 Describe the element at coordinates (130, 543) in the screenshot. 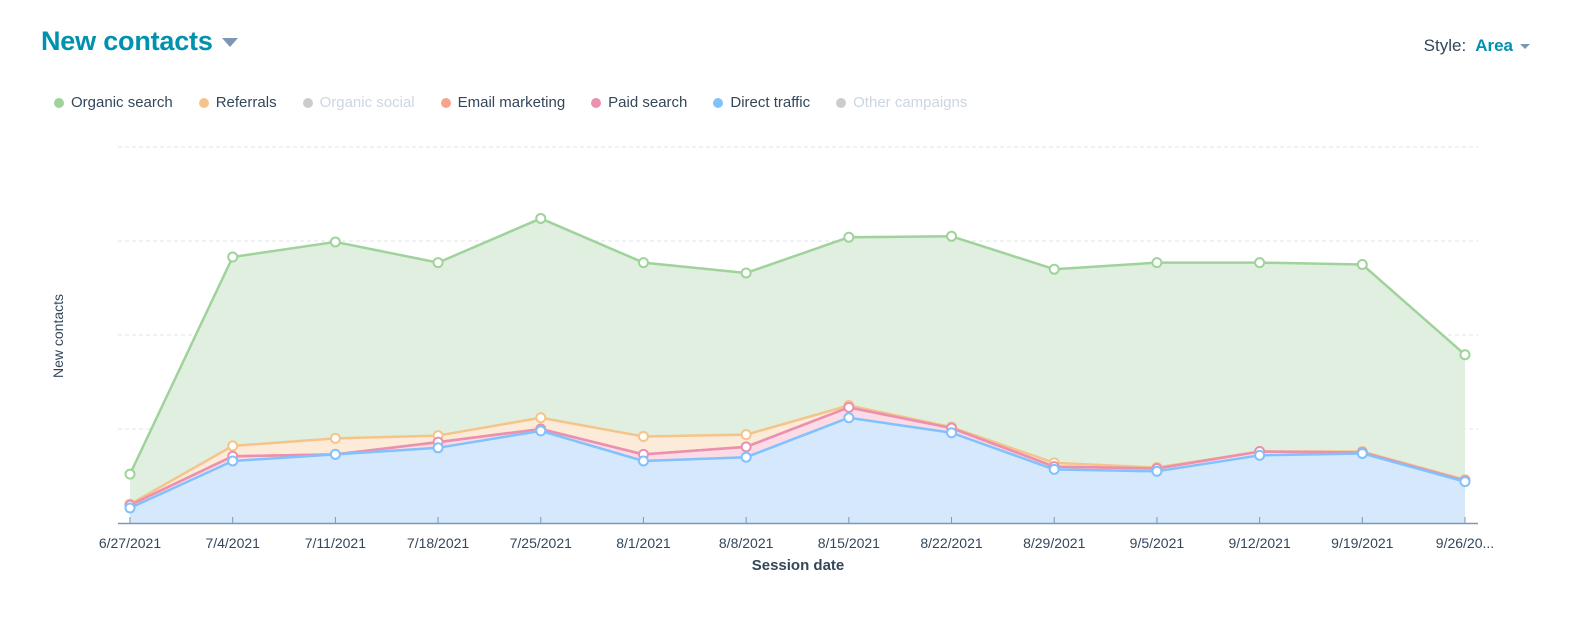

I see `x-tick-label: 6/27/2021` at that location.